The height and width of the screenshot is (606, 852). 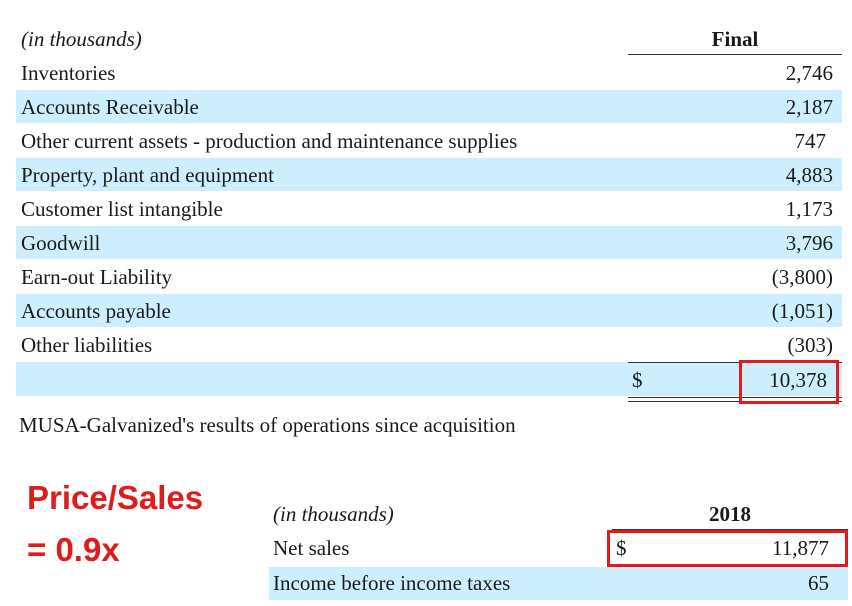 What do you see at coordinates (800, 548) in the screenshot?
I see `table2-net-sales-value: 11,877` at bounding box center [800, 548].